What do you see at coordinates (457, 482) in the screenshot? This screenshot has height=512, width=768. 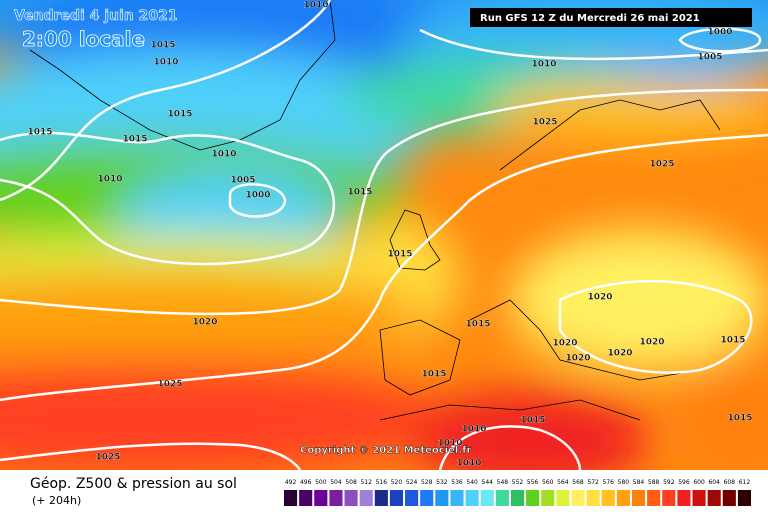 I see `scale-value: 536` at bounding box center [457, 482].